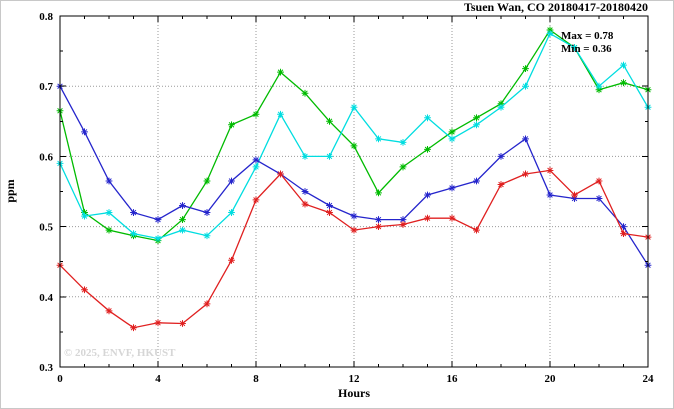 This screenshot has width=674, height=409. I want to click on x-tick-label: 20, so click(551, 379).